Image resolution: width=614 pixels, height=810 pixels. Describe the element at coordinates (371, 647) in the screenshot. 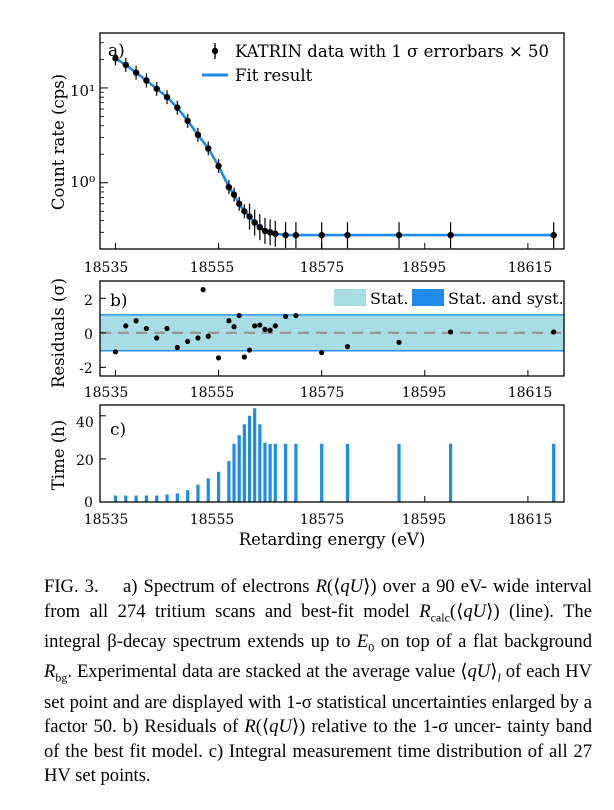

I see `caption-subscript: 0` at that location.